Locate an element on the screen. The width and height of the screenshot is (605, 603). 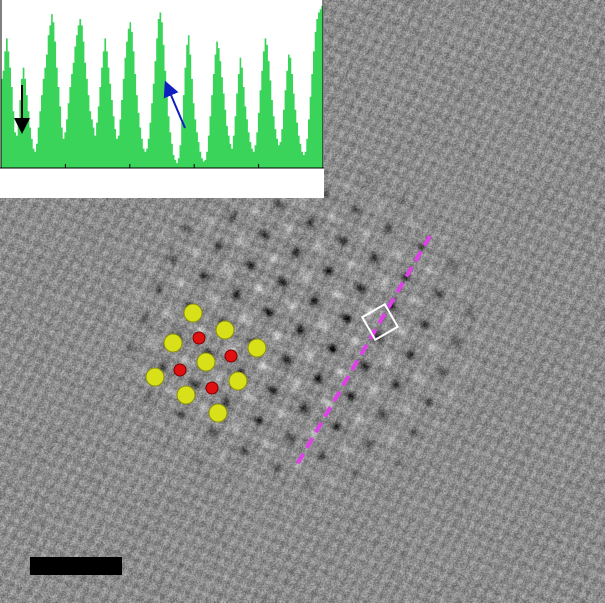
atom-model-overlay is located at coordinates (206, 363).